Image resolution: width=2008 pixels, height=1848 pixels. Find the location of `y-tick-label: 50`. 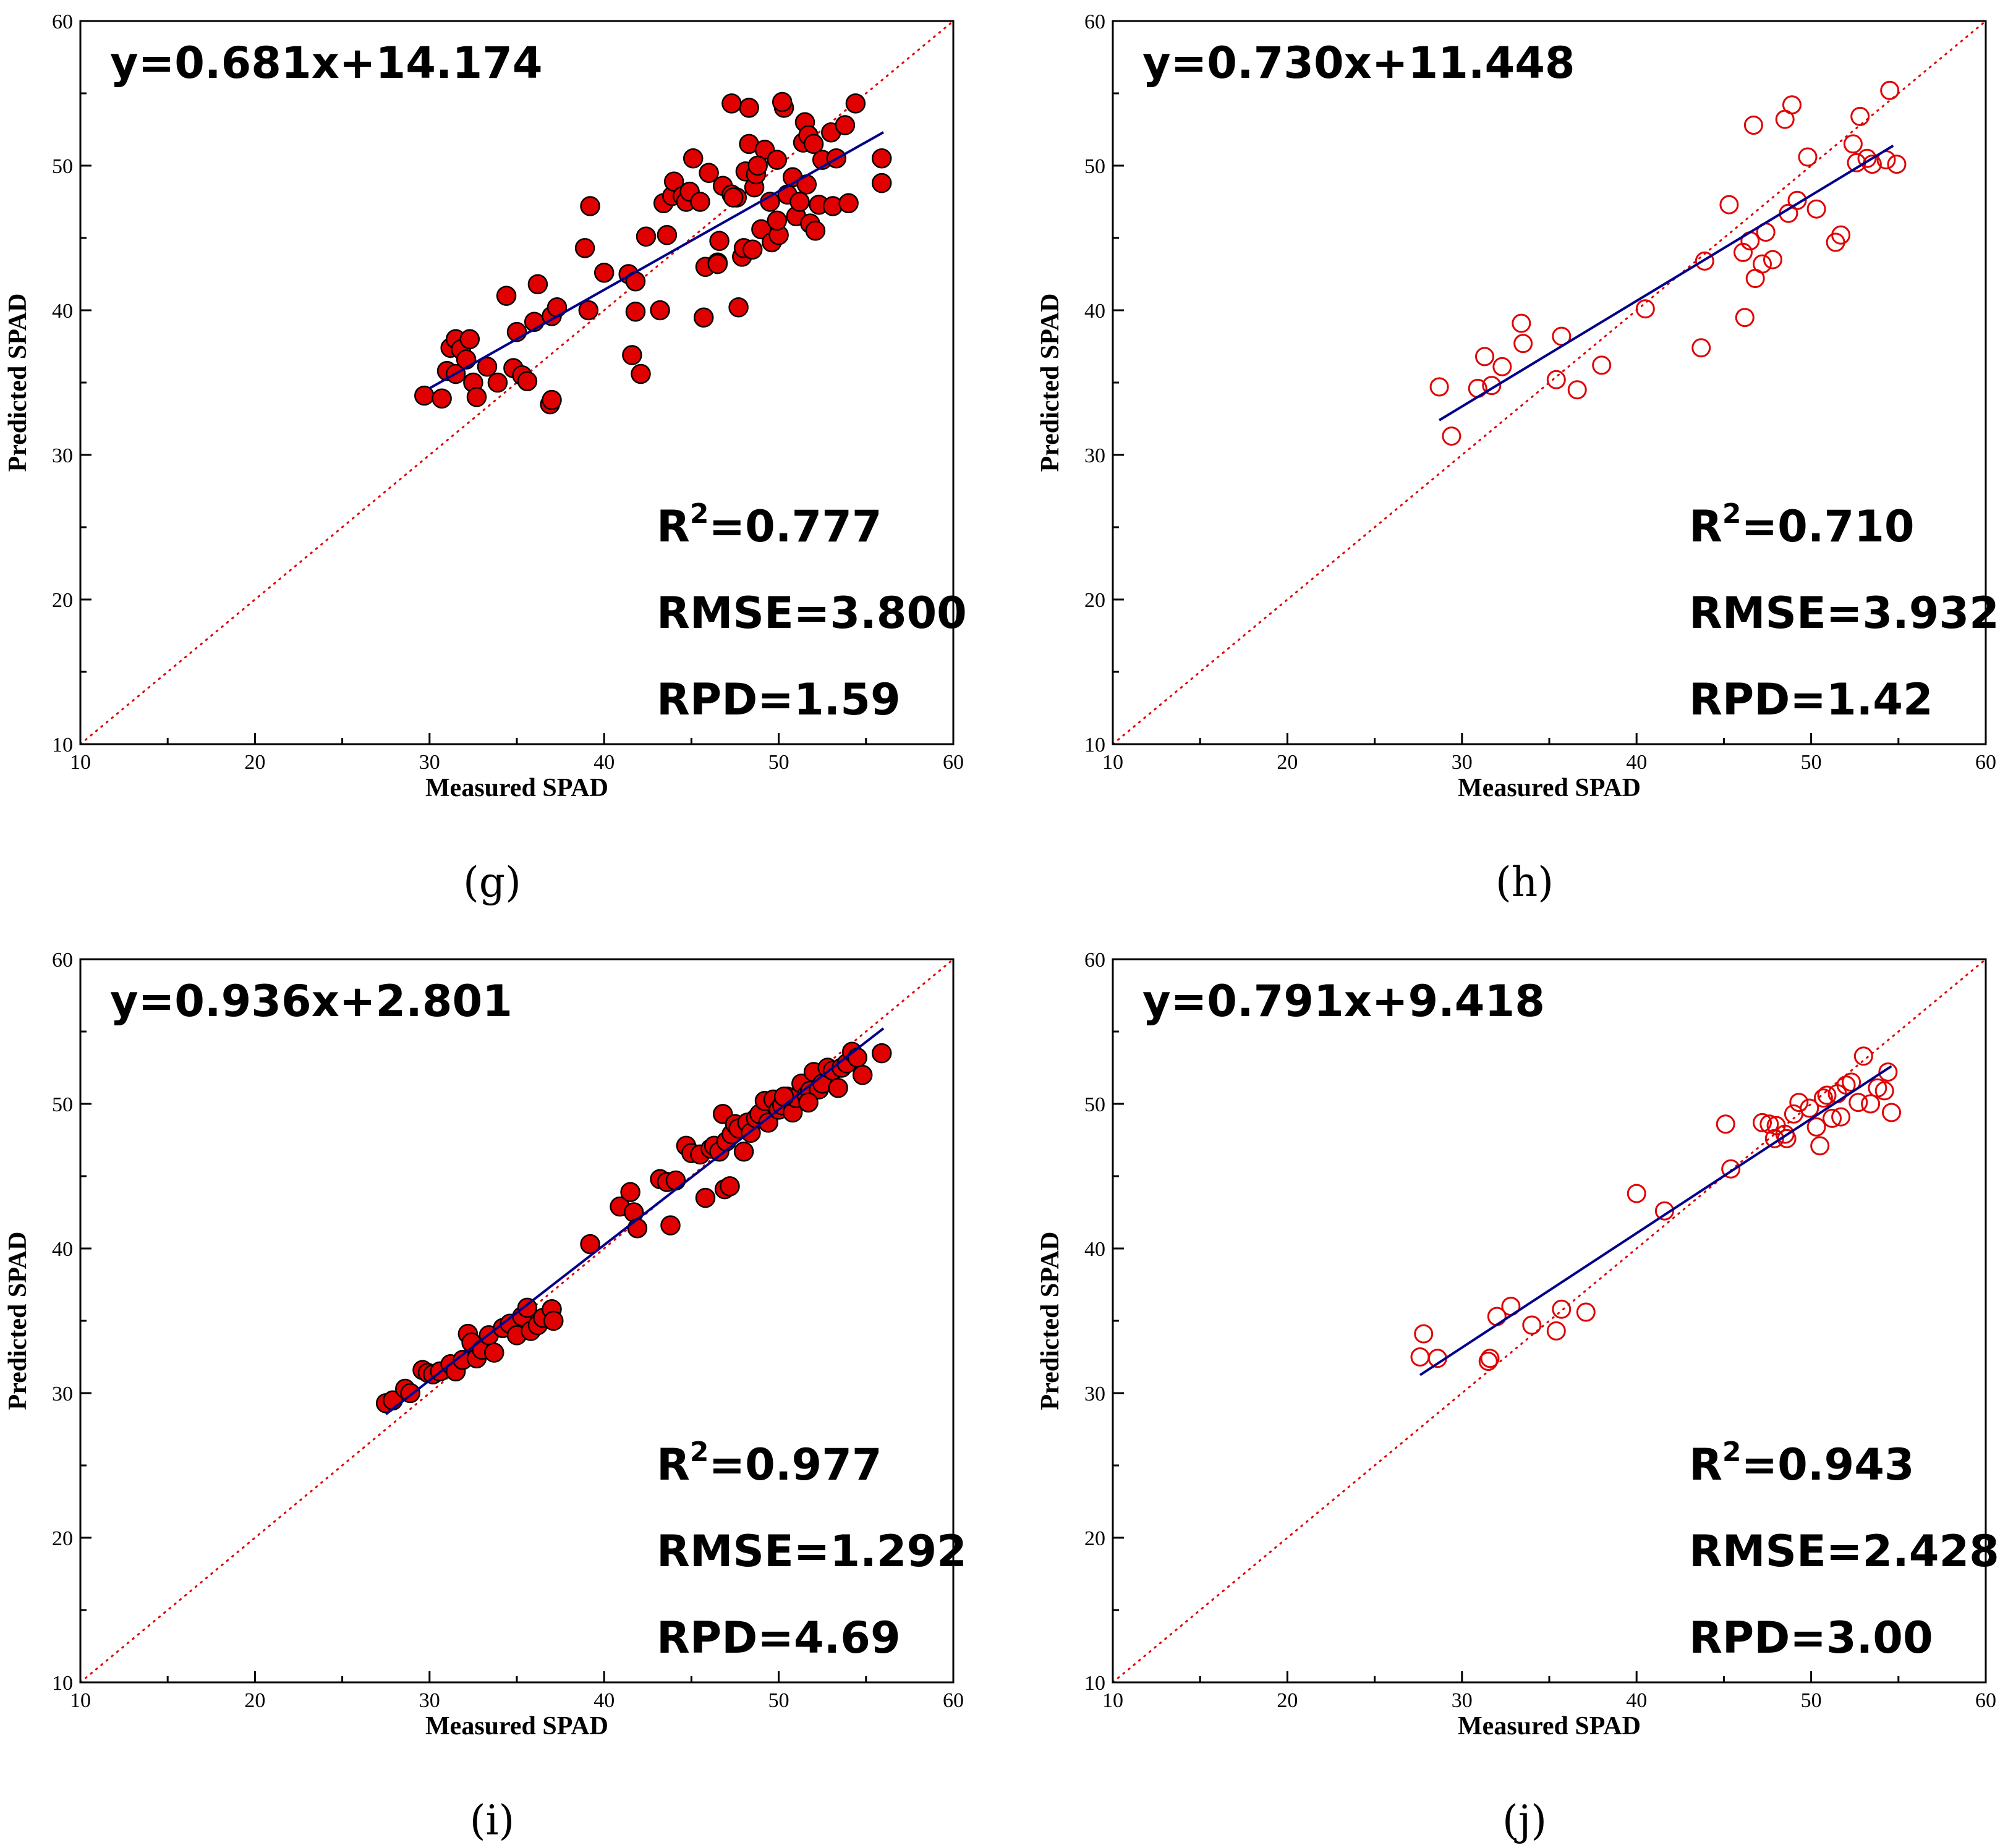

y-tick-label: 50 is located at coordinates (62, 166).